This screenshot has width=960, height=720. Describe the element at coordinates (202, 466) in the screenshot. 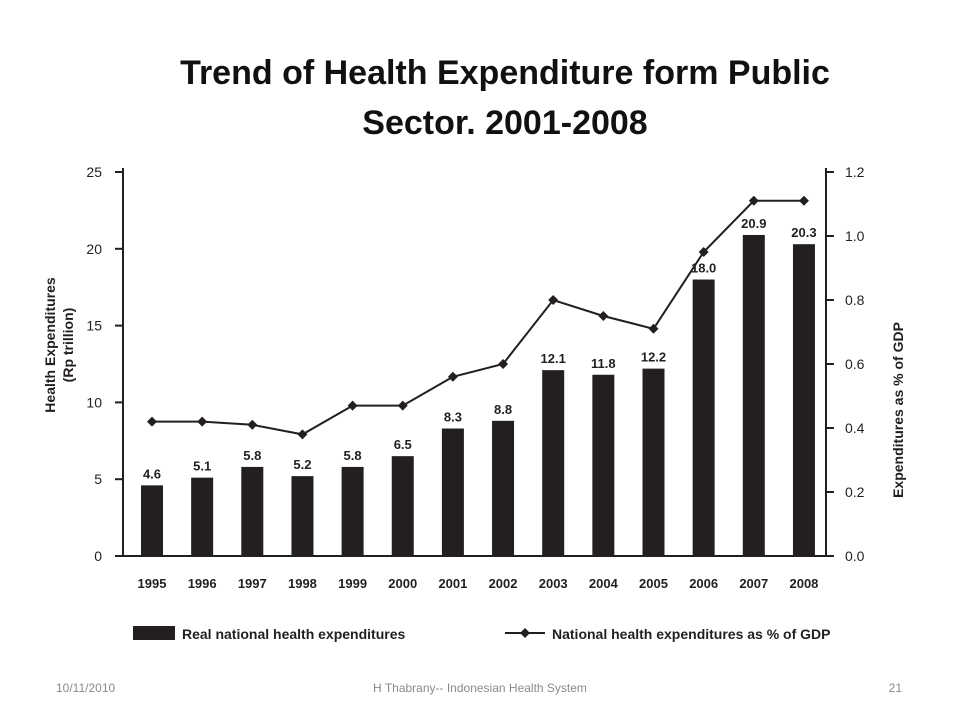

I see `bar-value-label: 5.1` at that location.